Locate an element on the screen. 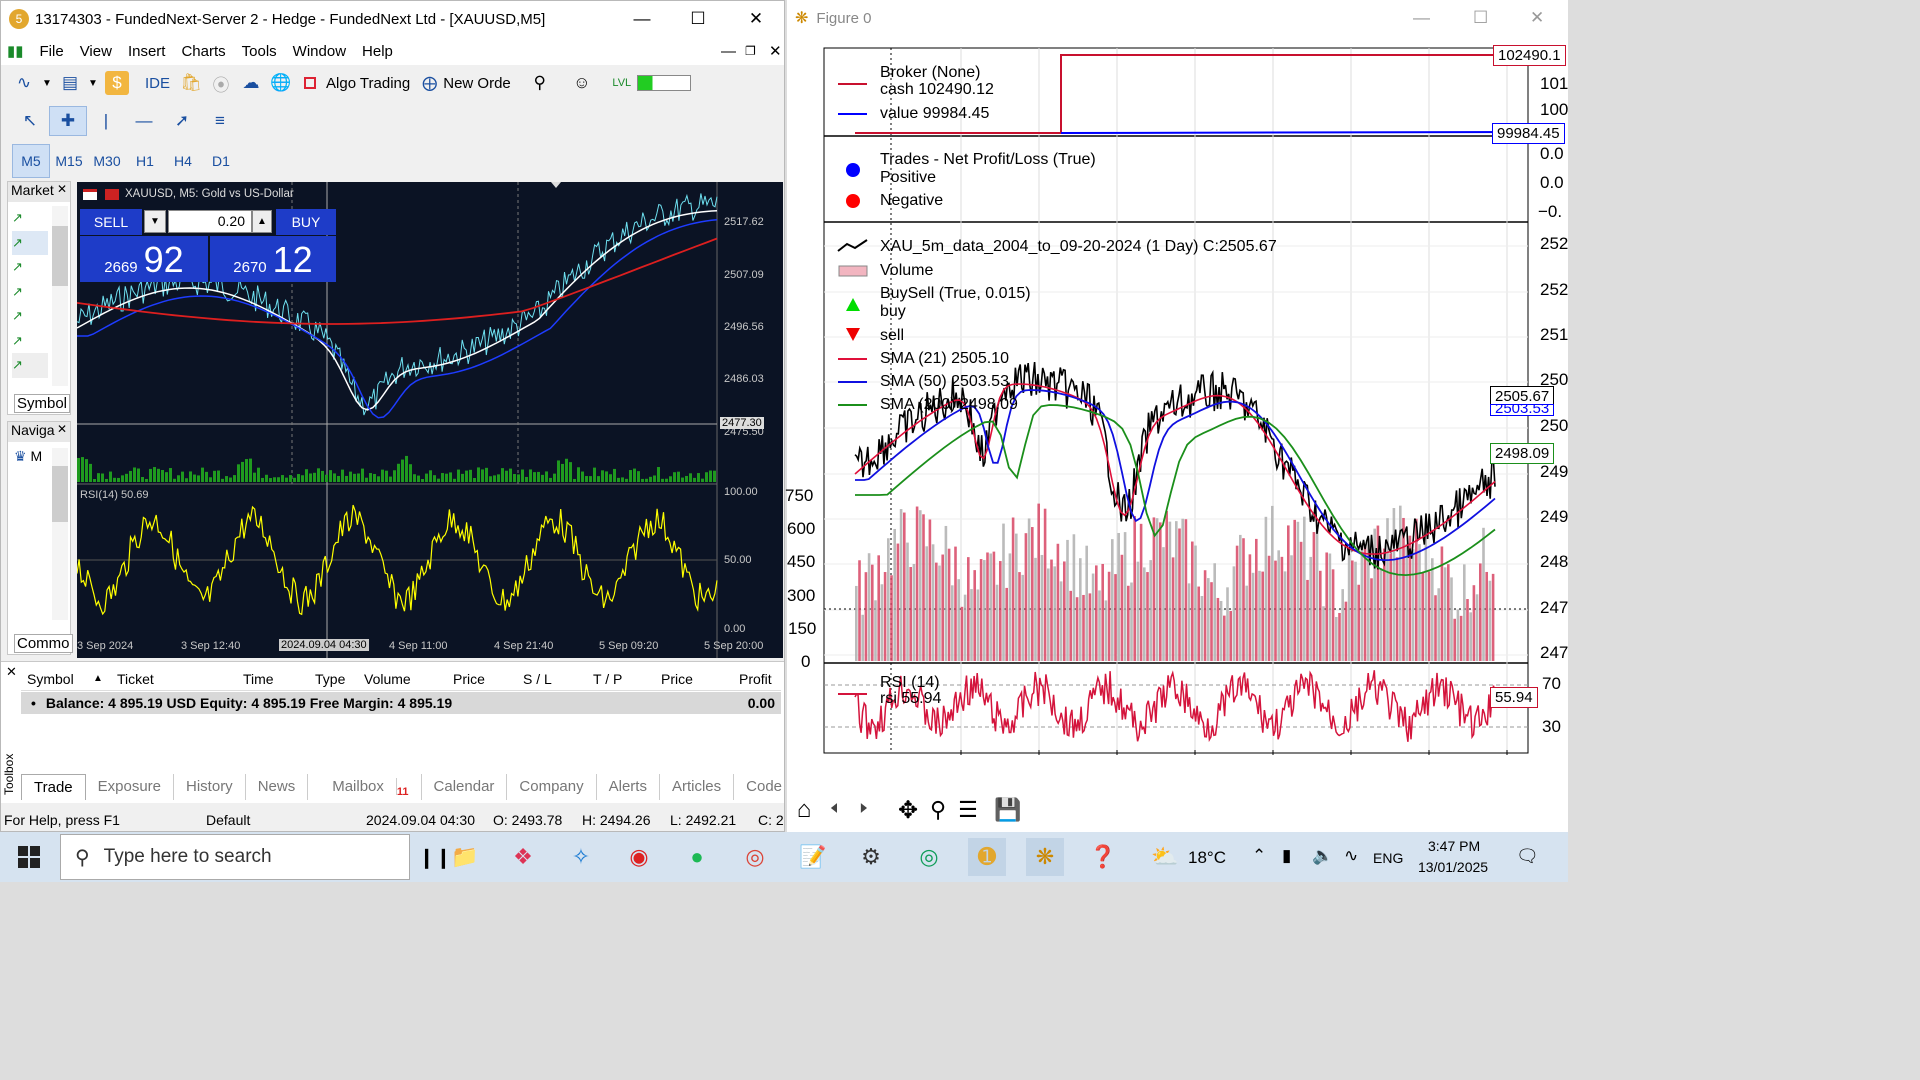  col-profit: Profit is located at coordinates (755, 678).